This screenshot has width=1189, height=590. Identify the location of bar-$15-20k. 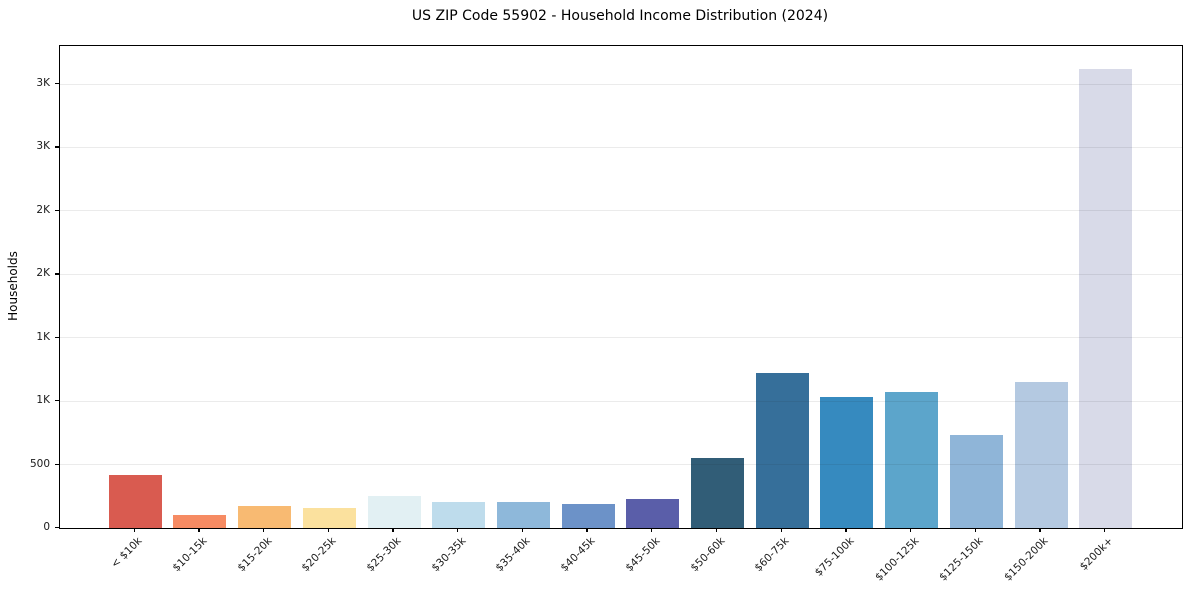
(265, 516).